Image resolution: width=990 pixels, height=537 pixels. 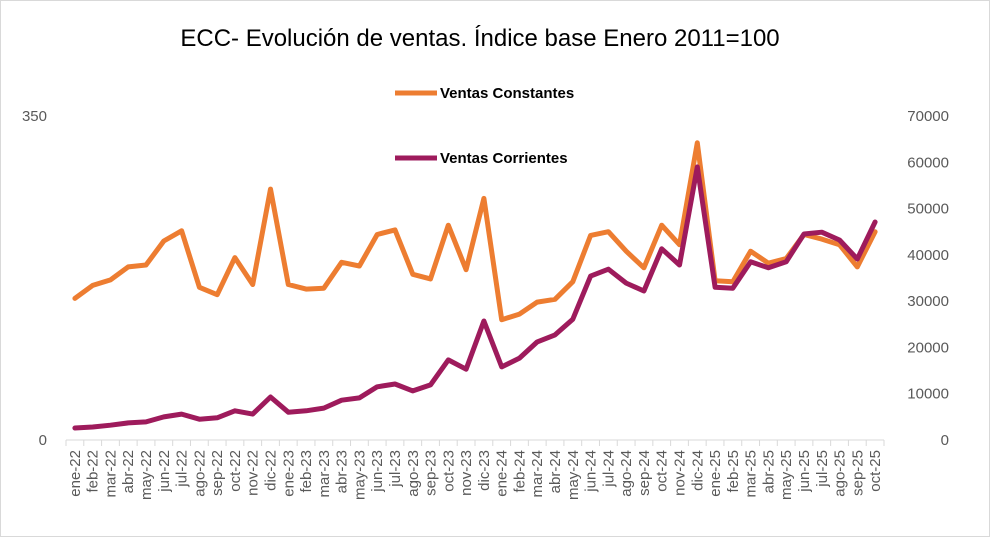 What do you see at coordinates (928, 162) in the screenshot?
I see `right-y-tick-label: 60000` at bounding box center [928, 162].